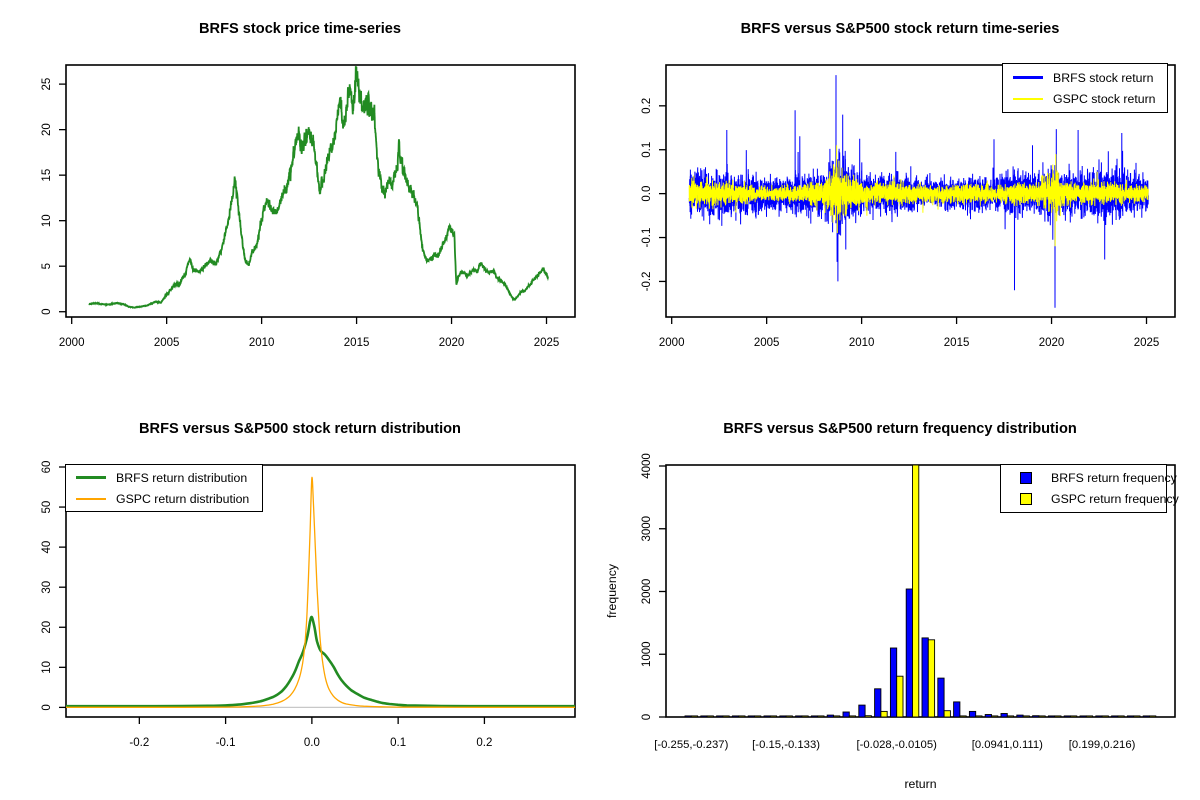 This screenshot has width=1200, height=800. I want to click on legend-item-brfs-frequency: BRFS return frequency, so click(1089, 478).